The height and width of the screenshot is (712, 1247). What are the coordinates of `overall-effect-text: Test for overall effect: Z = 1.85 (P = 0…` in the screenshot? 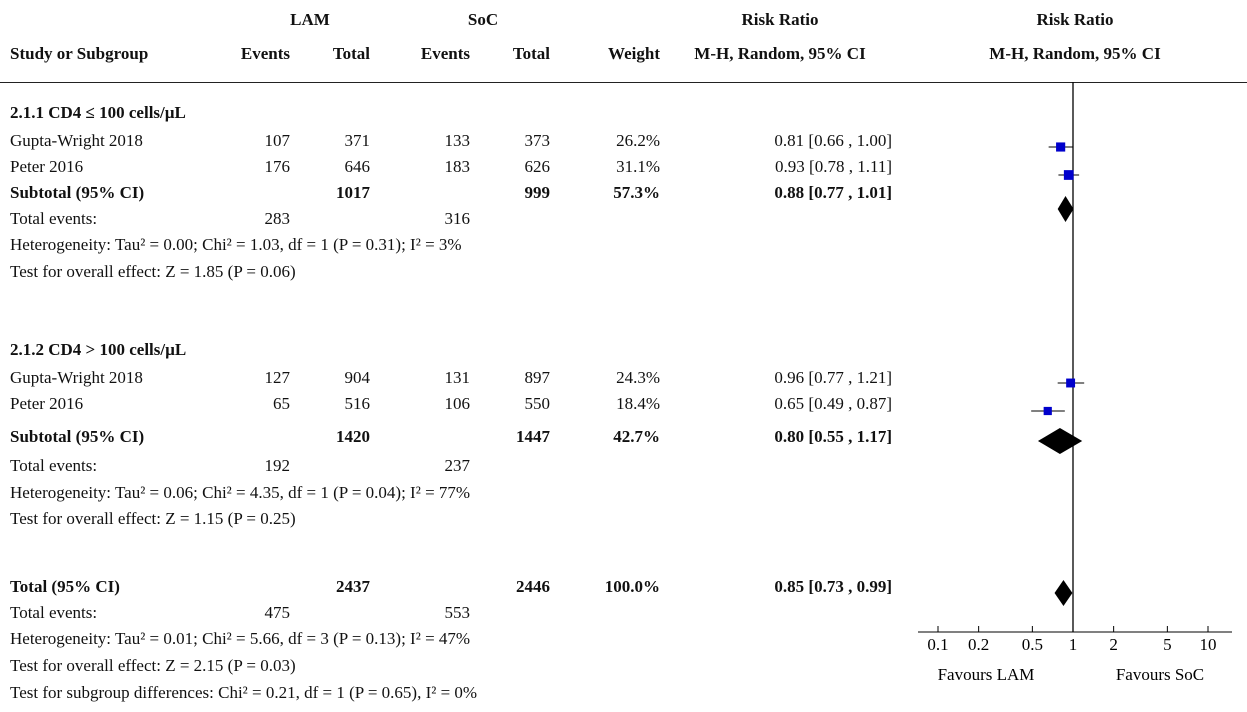 It's located at (153, 271).